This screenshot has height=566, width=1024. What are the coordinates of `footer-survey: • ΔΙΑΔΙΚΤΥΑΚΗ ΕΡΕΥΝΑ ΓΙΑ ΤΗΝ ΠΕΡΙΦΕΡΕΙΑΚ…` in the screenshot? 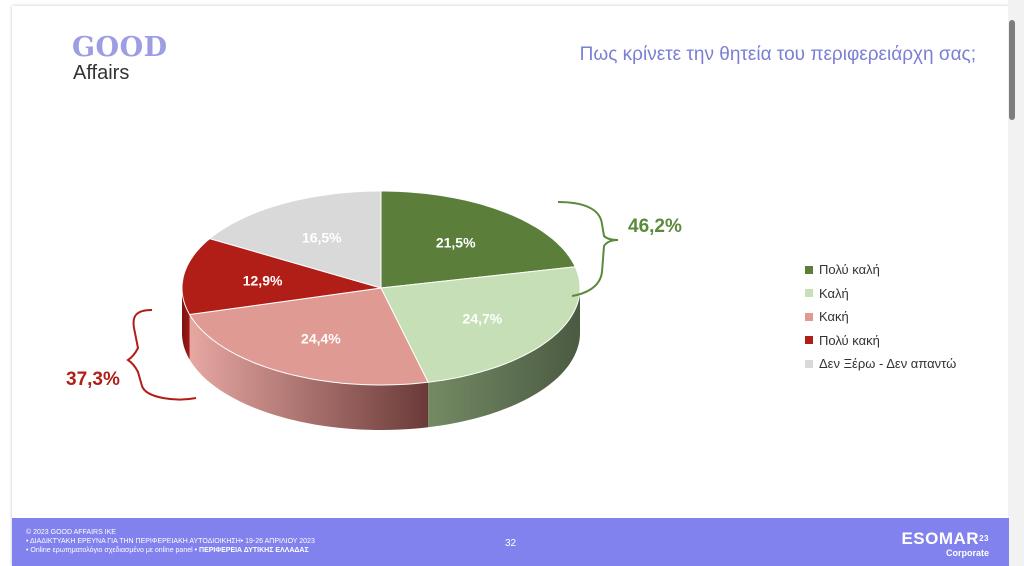 It's located at (170, 541).